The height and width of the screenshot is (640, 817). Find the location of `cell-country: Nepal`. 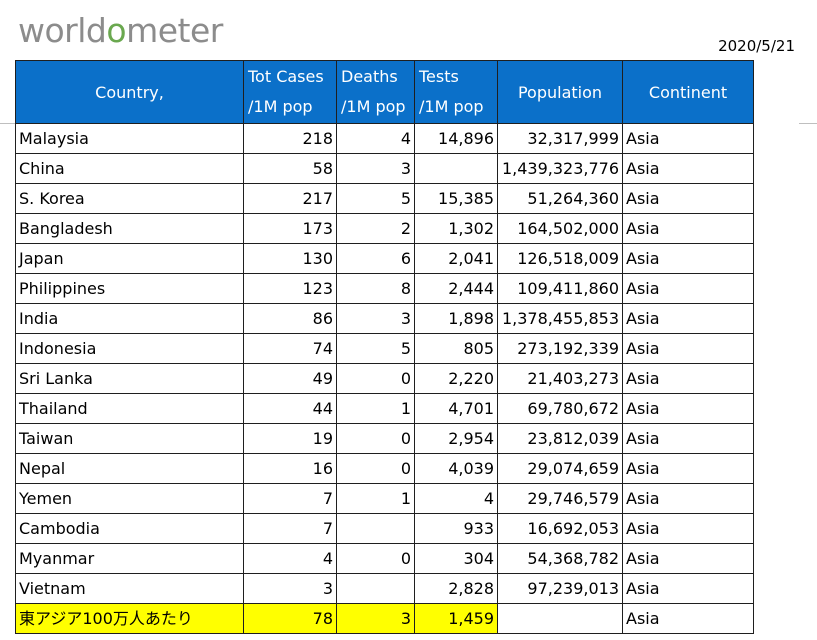

cell-country: Nepal is located at coordinates (129, 468).